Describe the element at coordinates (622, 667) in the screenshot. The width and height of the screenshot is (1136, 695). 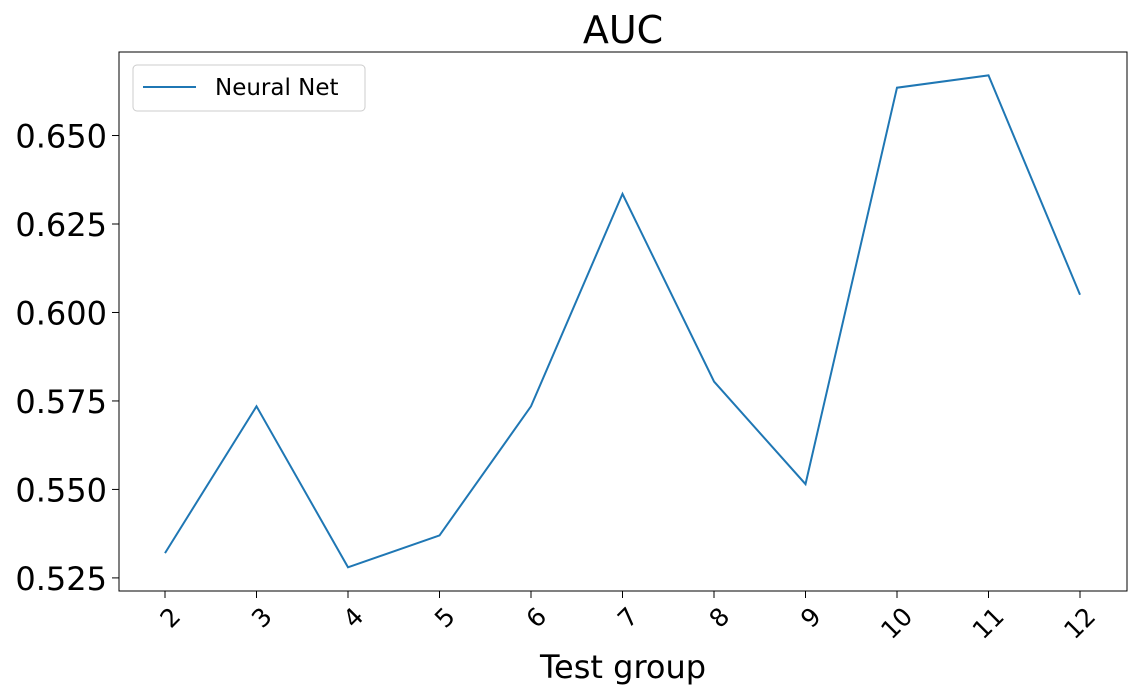
I see `x-axis-label: Test group` at that location.